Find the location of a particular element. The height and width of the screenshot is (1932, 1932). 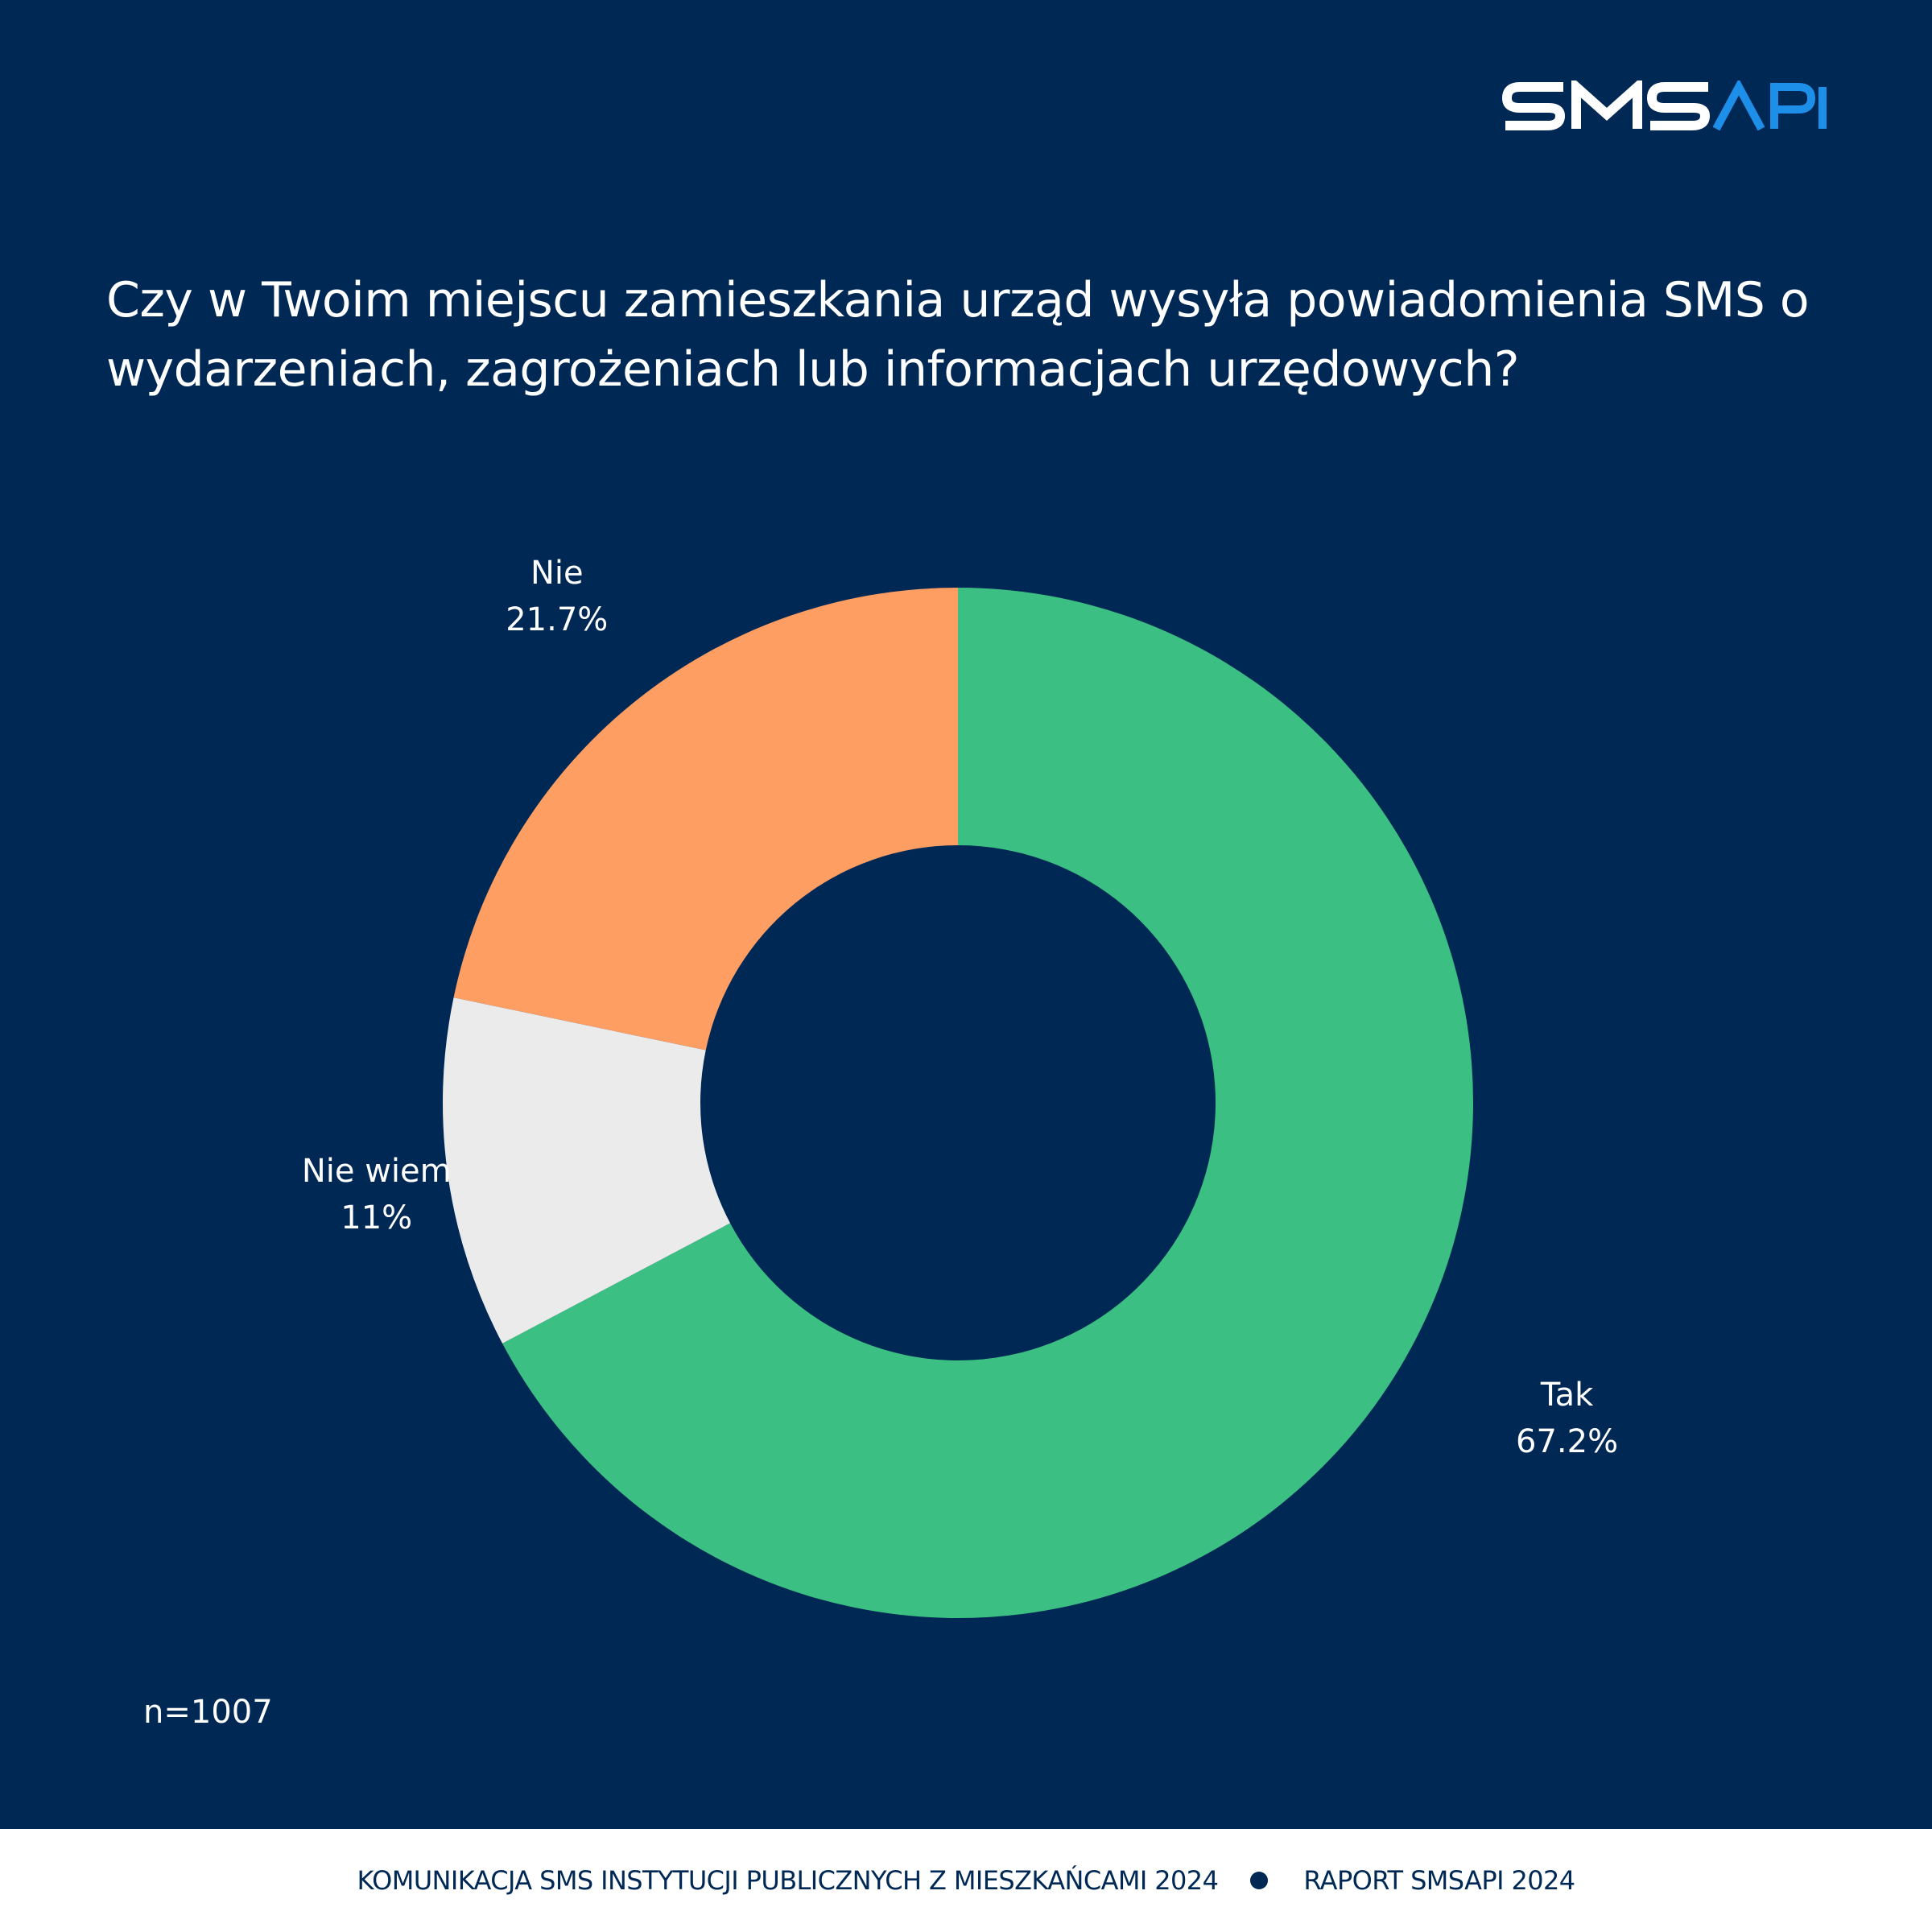

slice-nie-wiem is located at coordinates (587, 1170).